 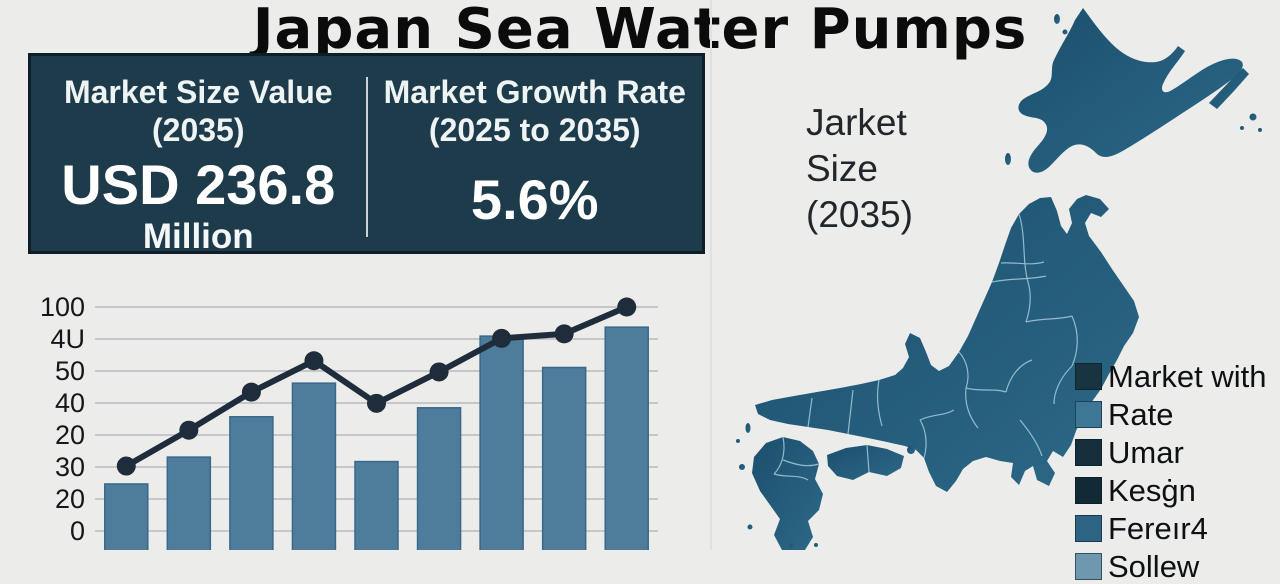 What do you see at coordinates (1152, 490) in the screenshot?
I see `legend-label: Kesġn` at bounding box center [1152, 490].